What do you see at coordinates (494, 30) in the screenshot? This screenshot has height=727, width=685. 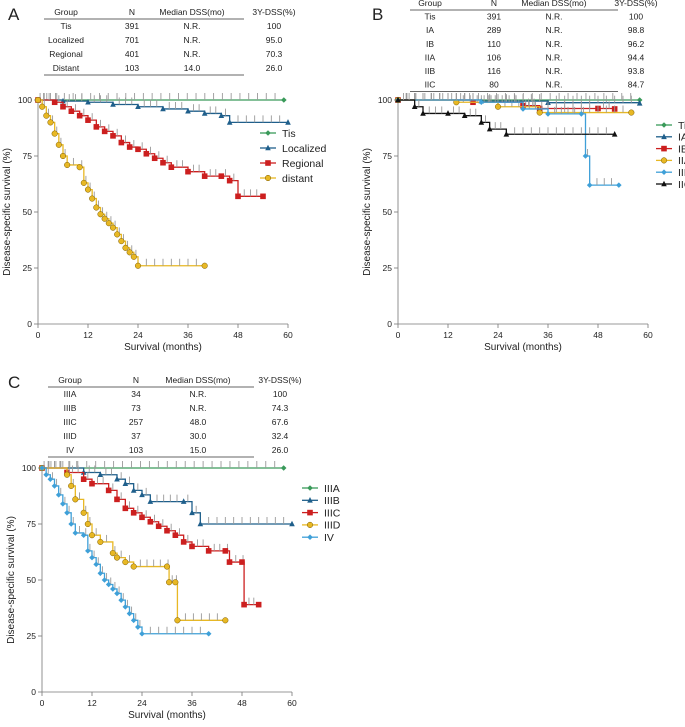 I see `table-cell: 289` at bounding box center [494, 30].